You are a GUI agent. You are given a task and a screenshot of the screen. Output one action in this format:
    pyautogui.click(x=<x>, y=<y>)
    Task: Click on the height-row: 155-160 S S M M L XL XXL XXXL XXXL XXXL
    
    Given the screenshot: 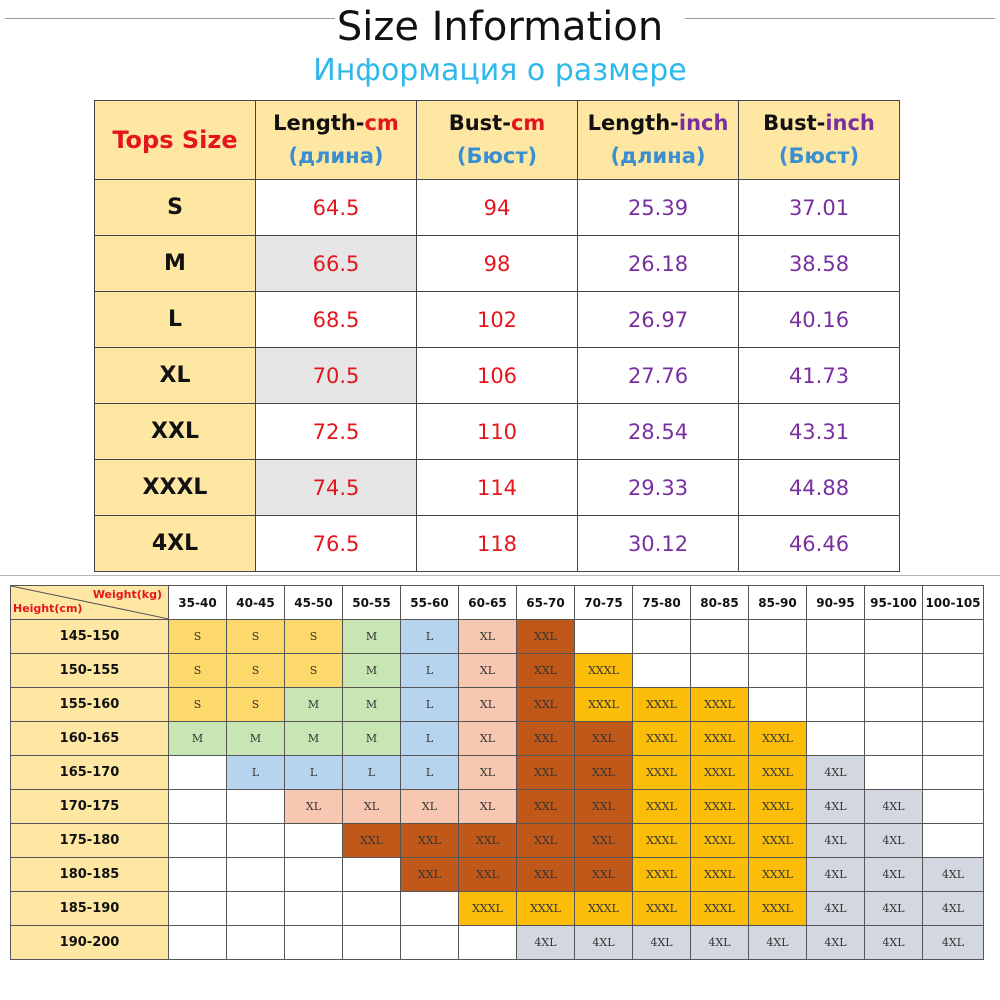 What is the action you would take?
    pyautogui.click(x=497, y=704)
    